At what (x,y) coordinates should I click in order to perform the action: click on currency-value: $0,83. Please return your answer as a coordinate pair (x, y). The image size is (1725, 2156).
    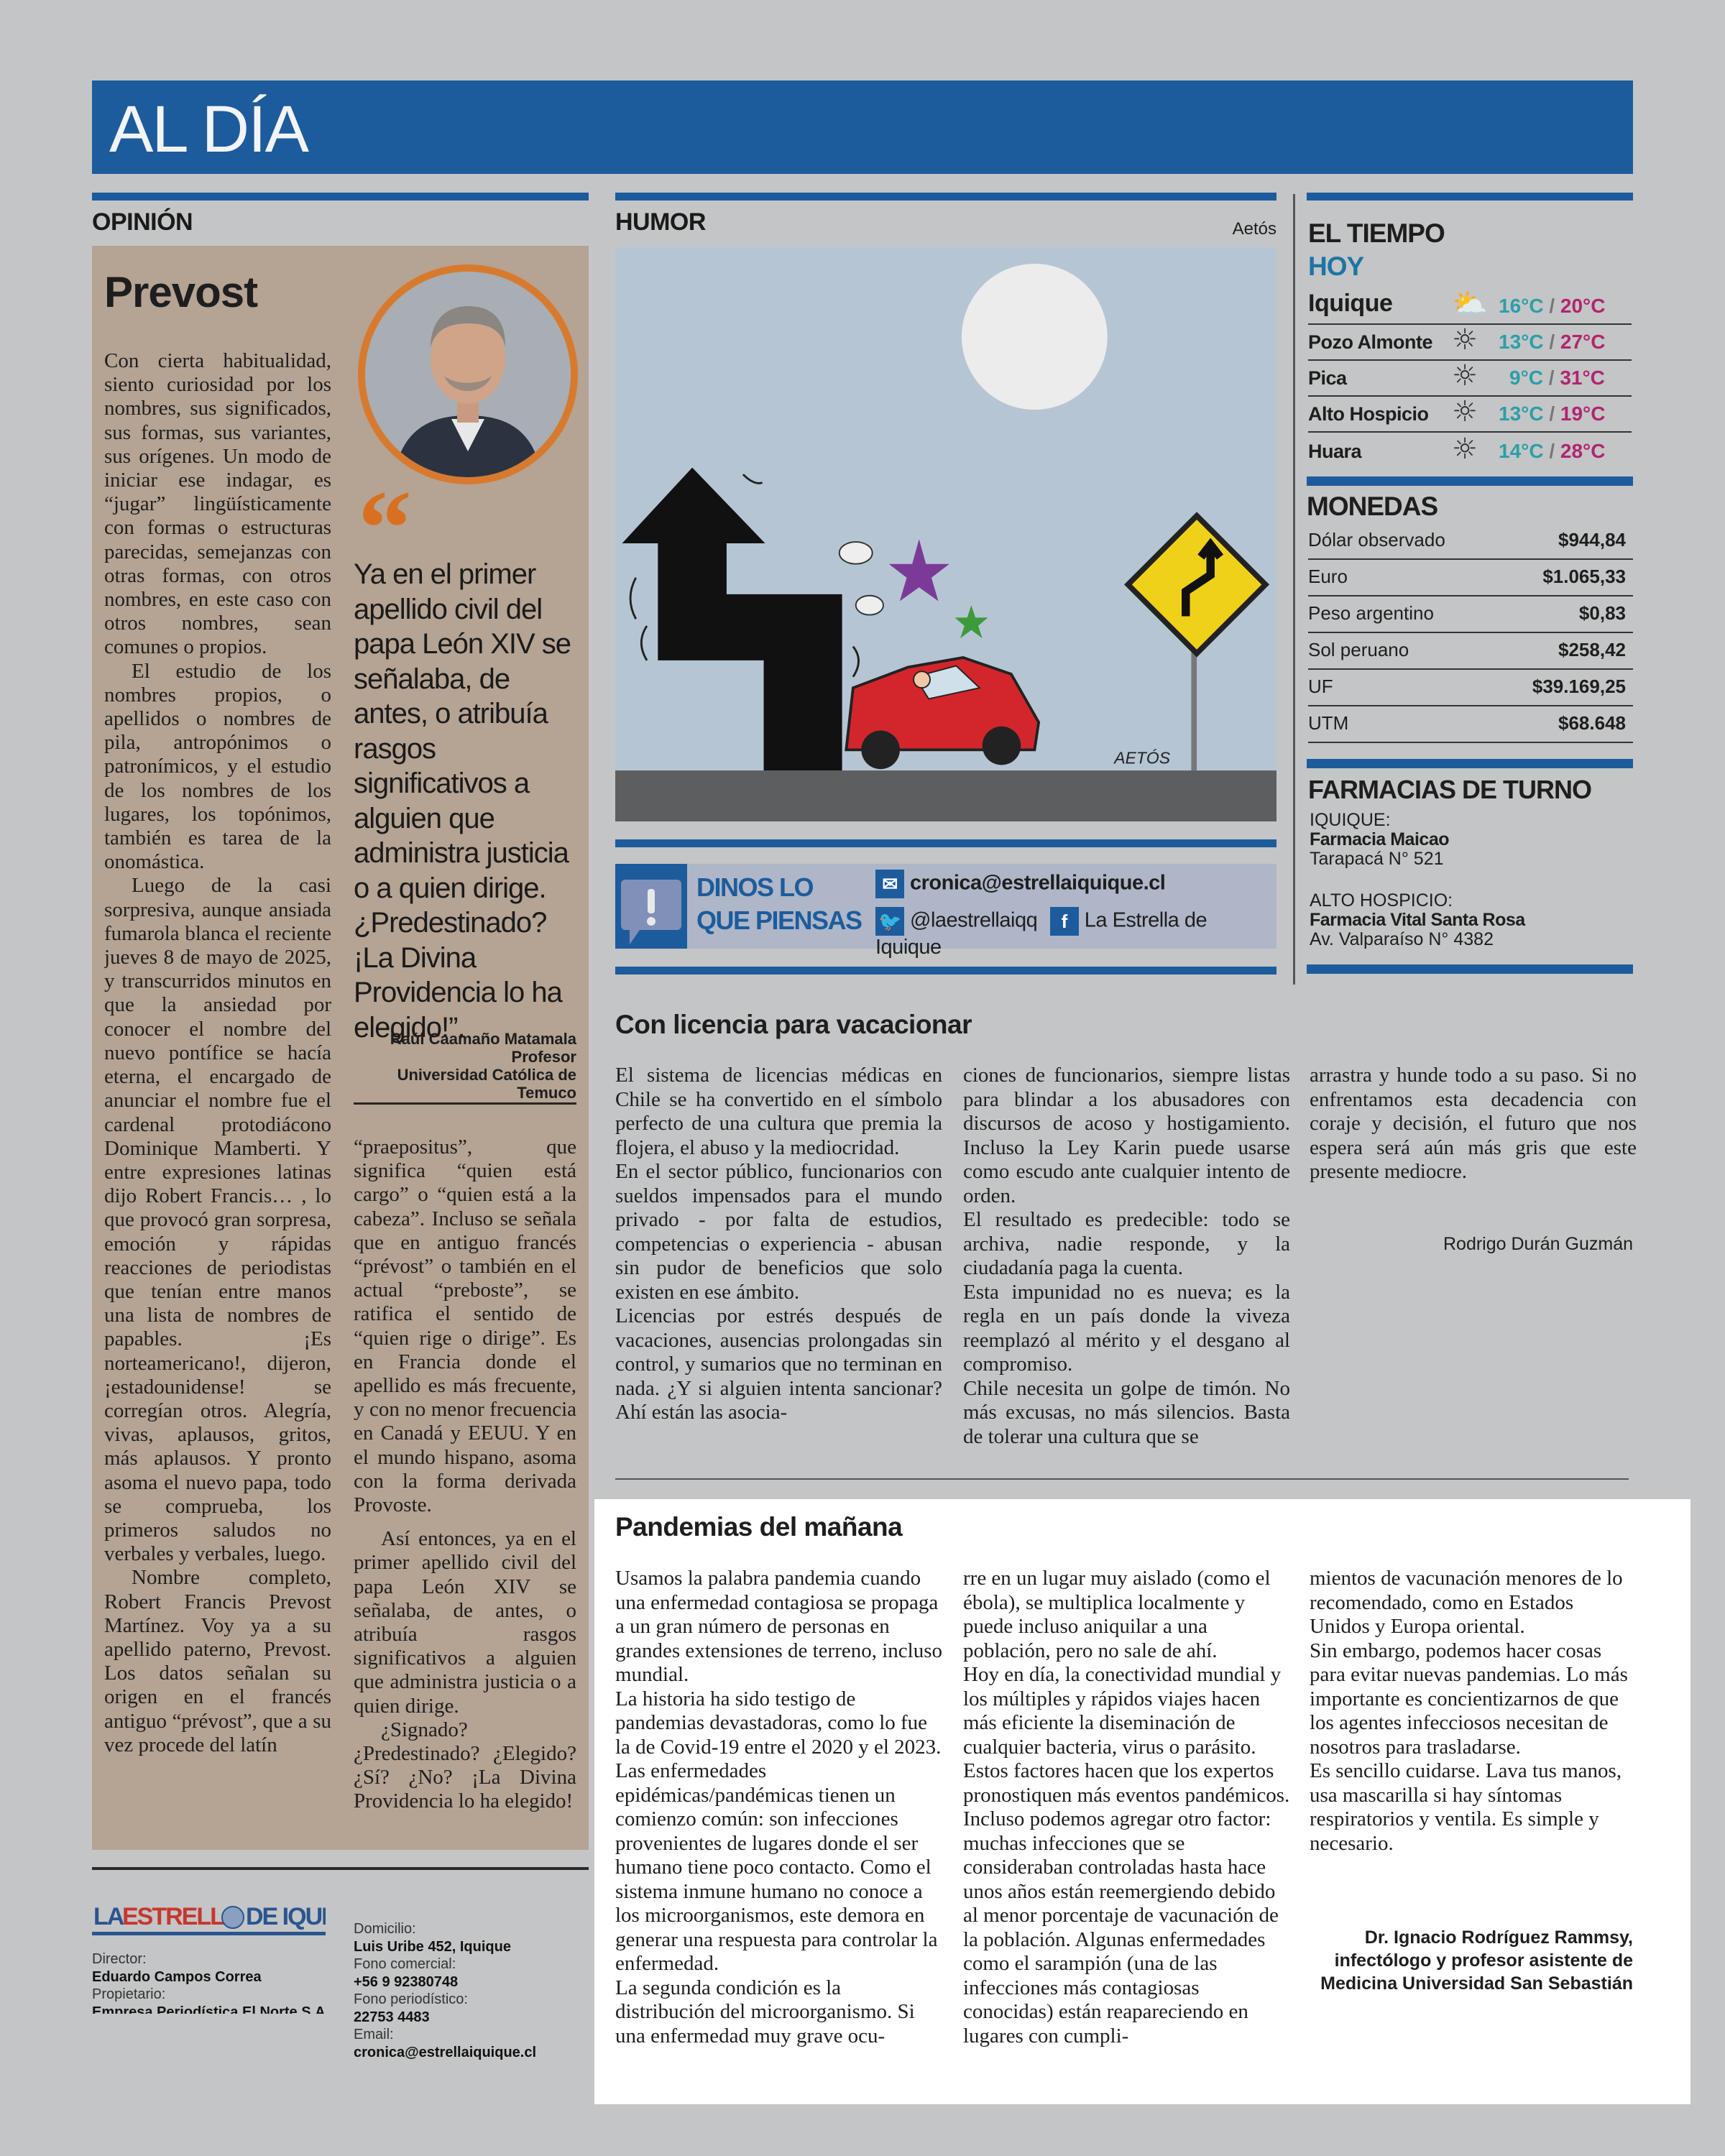
    Looking at the image, I should click on (1602, 613).